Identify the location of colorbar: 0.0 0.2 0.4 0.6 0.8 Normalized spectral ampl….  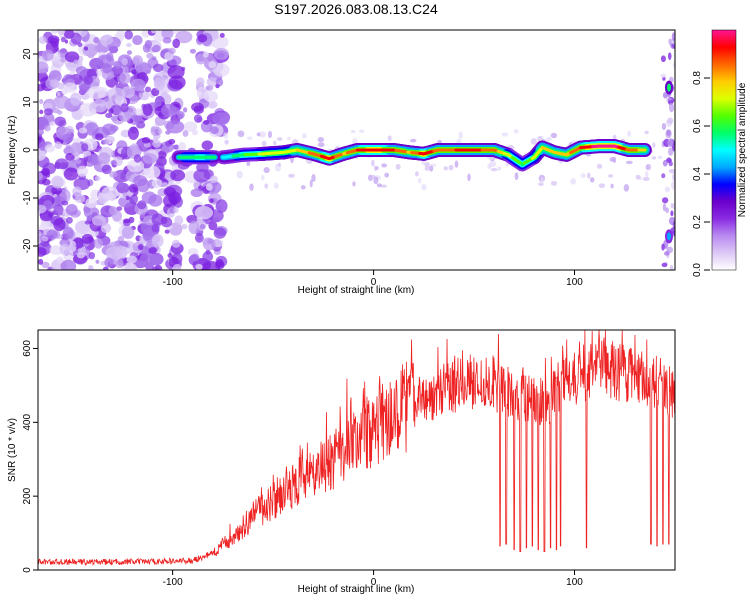
(720, 153).